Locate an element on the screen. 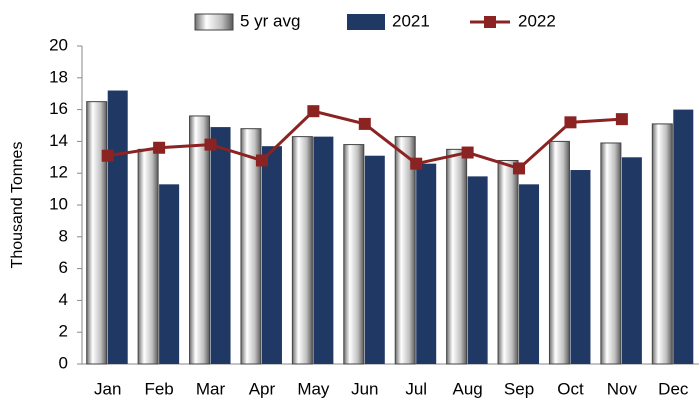 The image size is (699, 402). y-tick-label: 10 is located at coordinates (58, 203).